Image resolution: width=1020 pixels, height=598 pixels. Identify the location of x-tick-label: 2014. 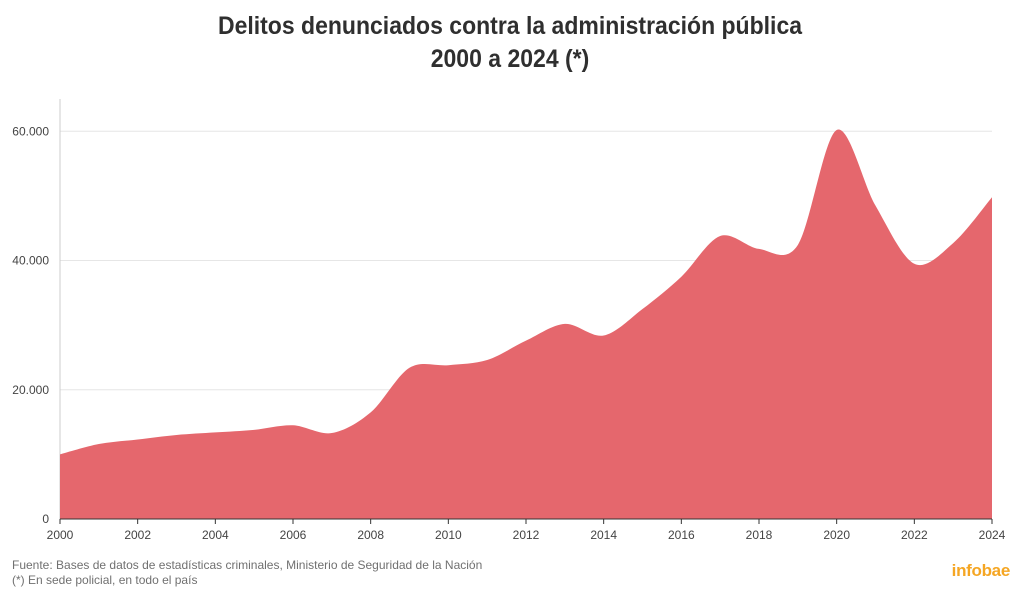
(603, 535).